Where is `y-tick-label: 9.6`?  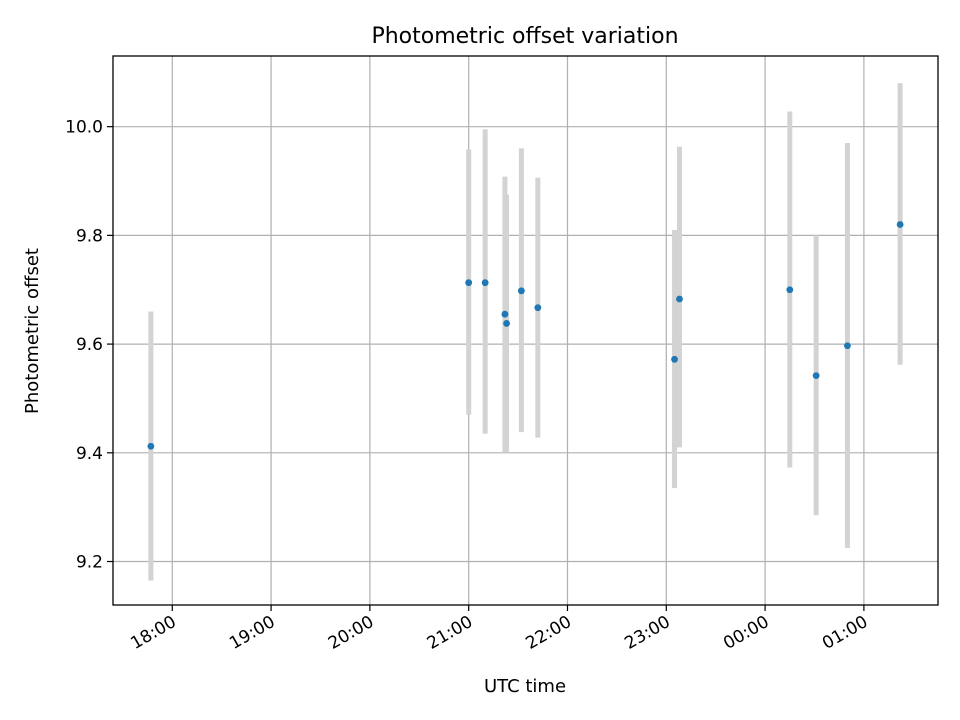
y-tick-label: 9.6 is located at coordinates (89, 345).